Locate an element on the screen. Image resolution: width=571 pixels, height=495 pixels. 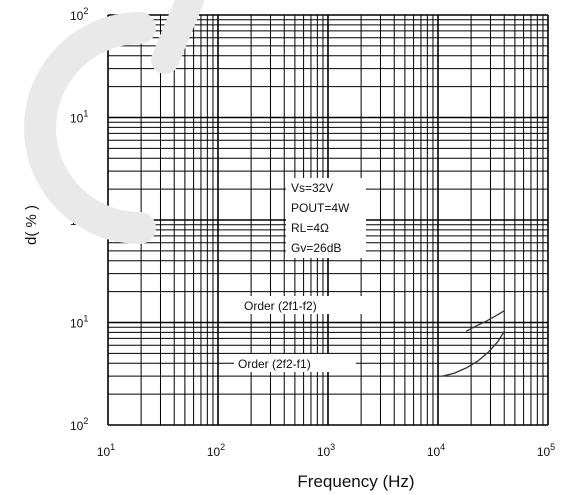
condition-rl: RL=4Ω is located at coordinates (310, 228).